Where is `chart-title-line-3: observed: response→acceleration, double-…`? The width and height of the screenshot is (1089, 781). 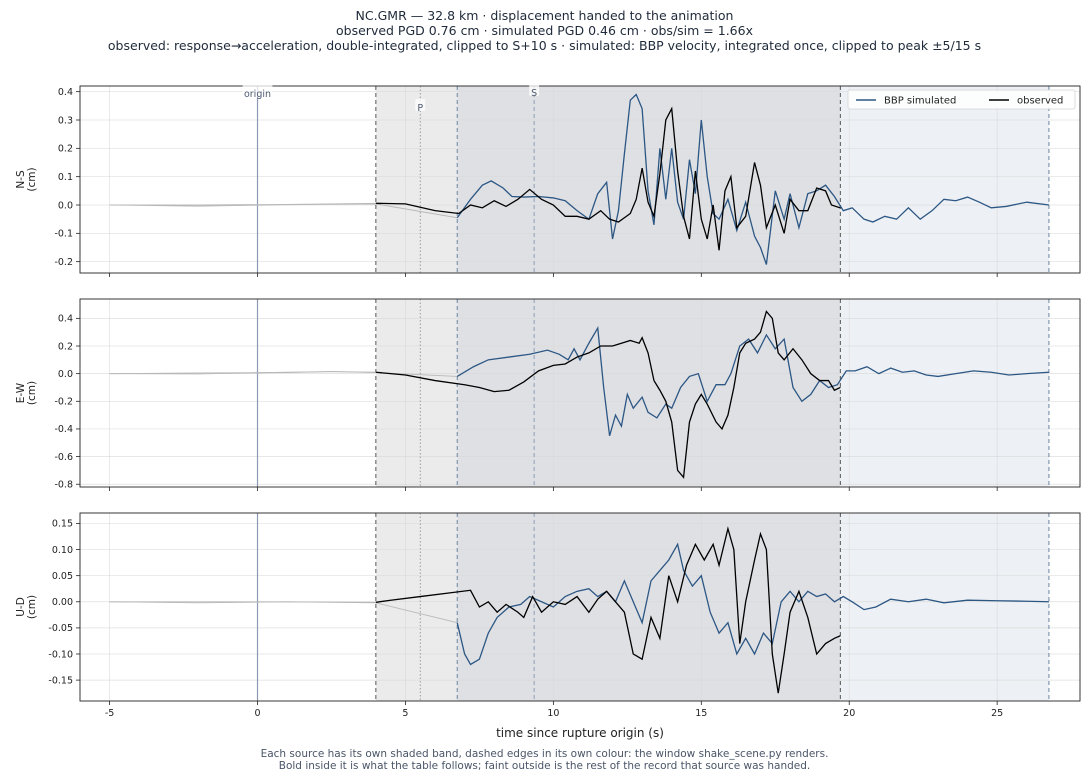
chart-title-line-3: observed: response→acceleration, double-… is located at coordinates (544, 45).